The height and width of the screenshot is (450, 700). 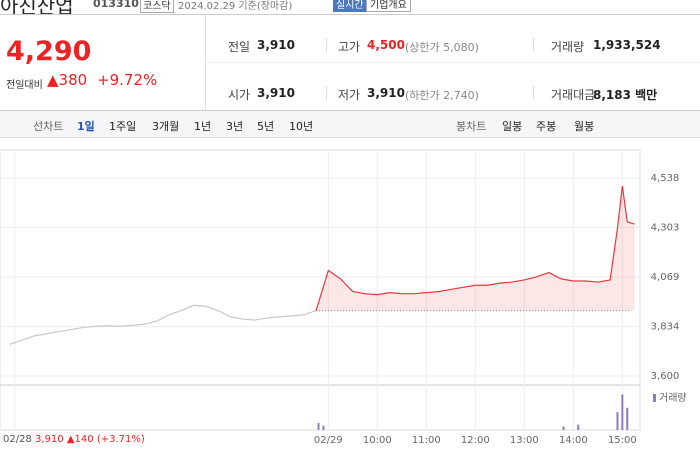 I want to click on change: ▲380, so click(x=67, y=80).